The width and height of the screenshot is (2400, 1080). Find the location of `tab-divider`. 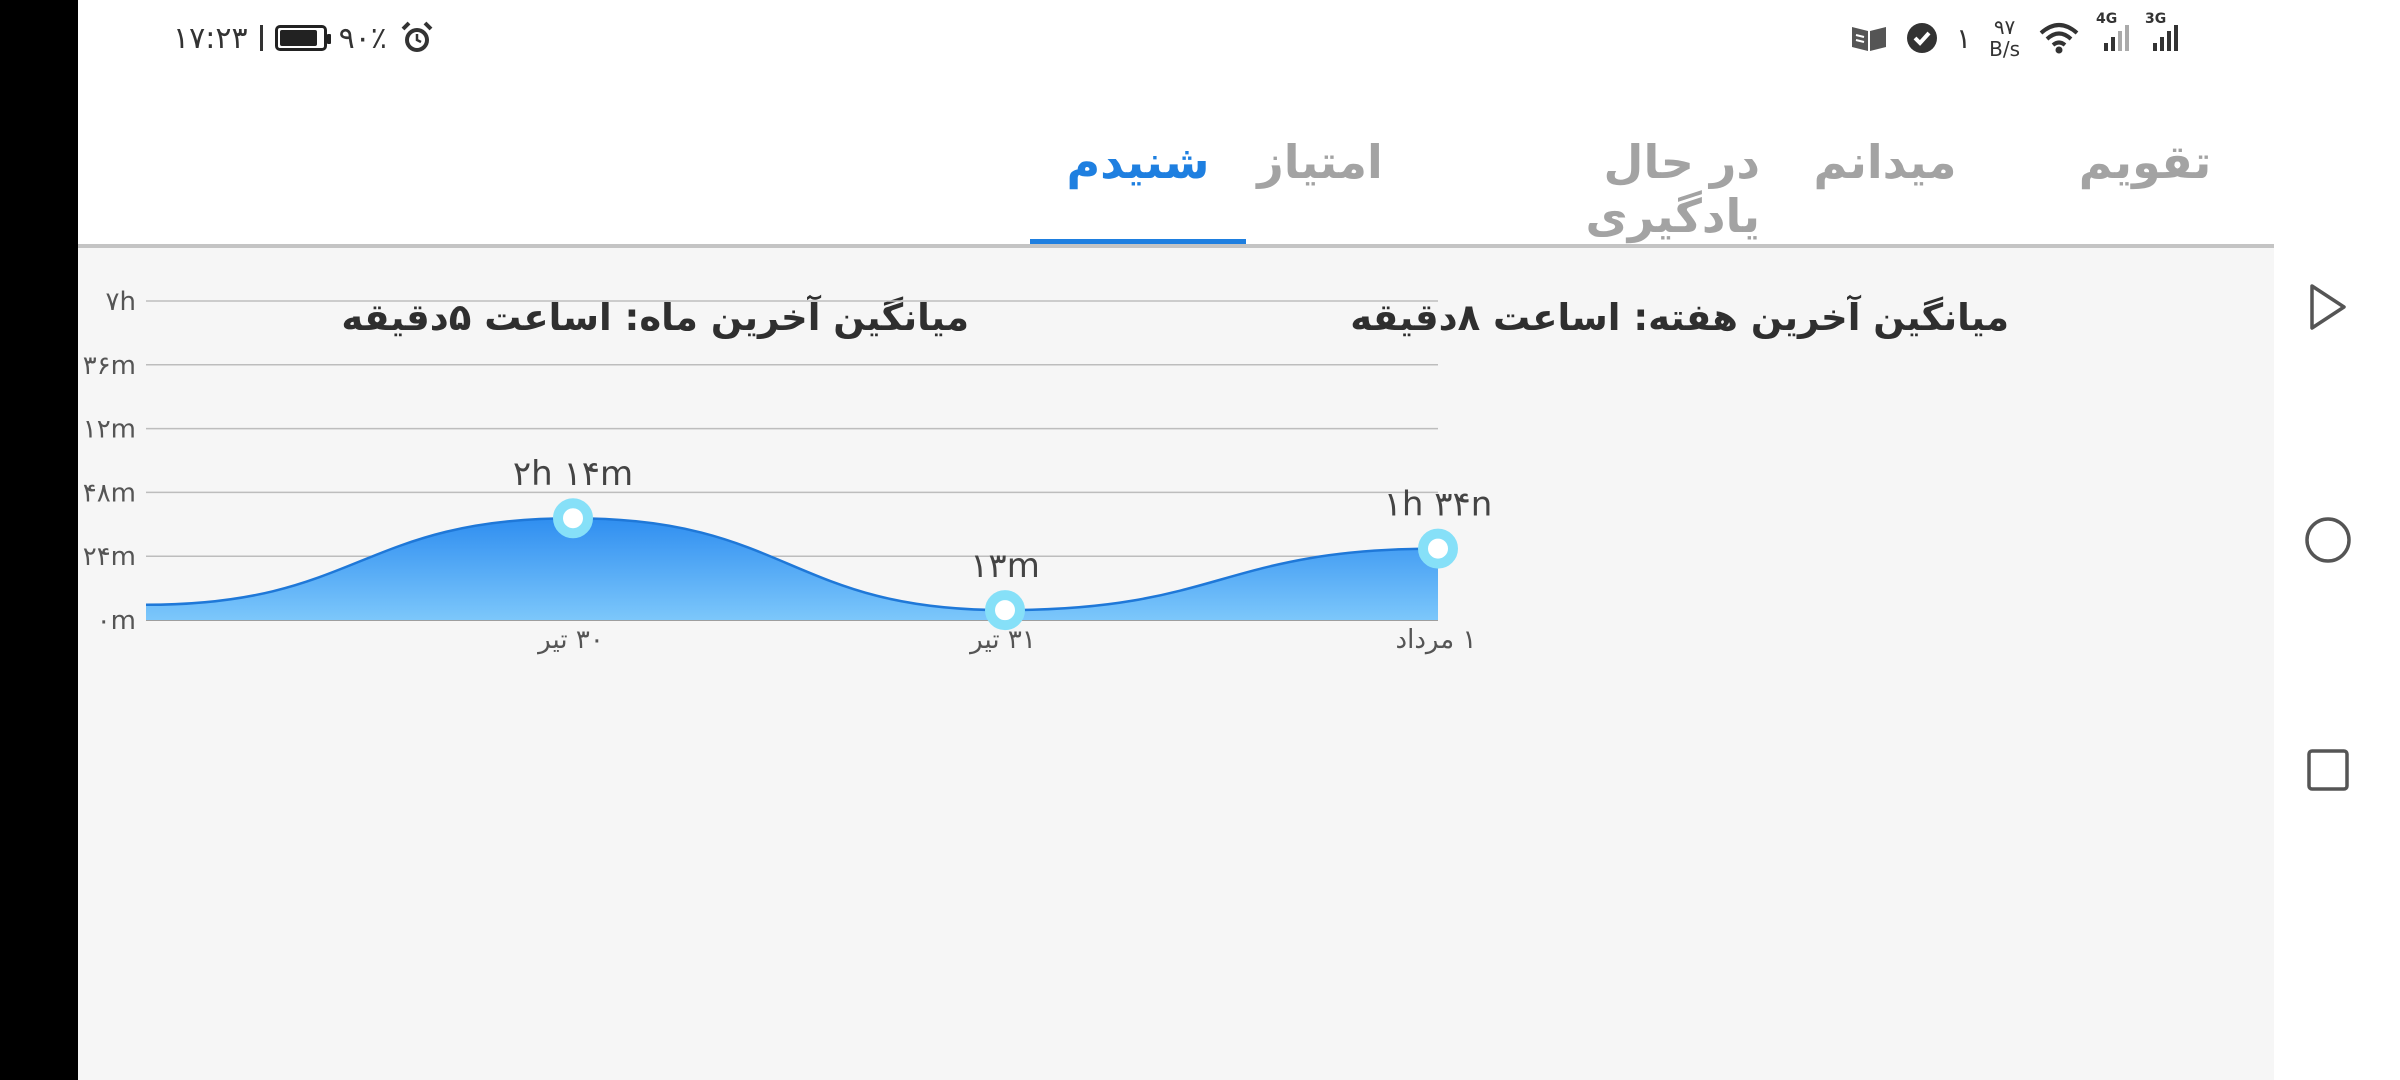

tab-divider is located at coordinates (1176, 246).